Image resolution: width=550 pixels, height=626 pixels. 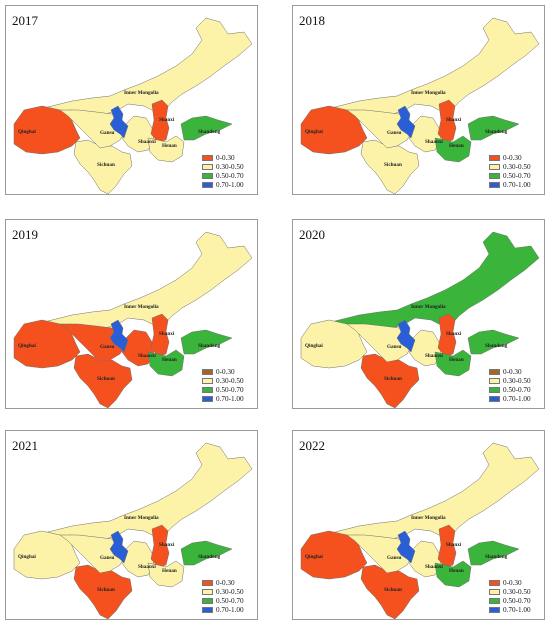 What do you see at coordinates (27, 132) in the screenshot?
I see `region-label-qinghai: Qinghai` at bounding box center [27, 132].